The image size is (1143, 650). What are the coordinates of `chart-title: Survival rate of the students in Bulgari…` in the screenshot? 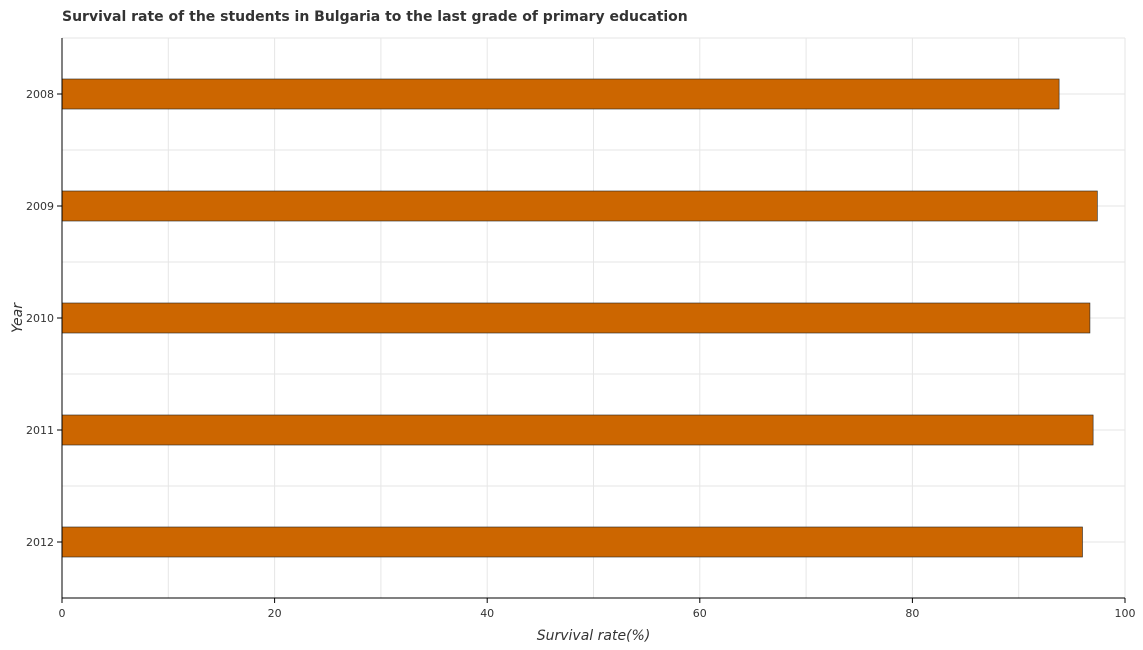 It's located at (375, 17).